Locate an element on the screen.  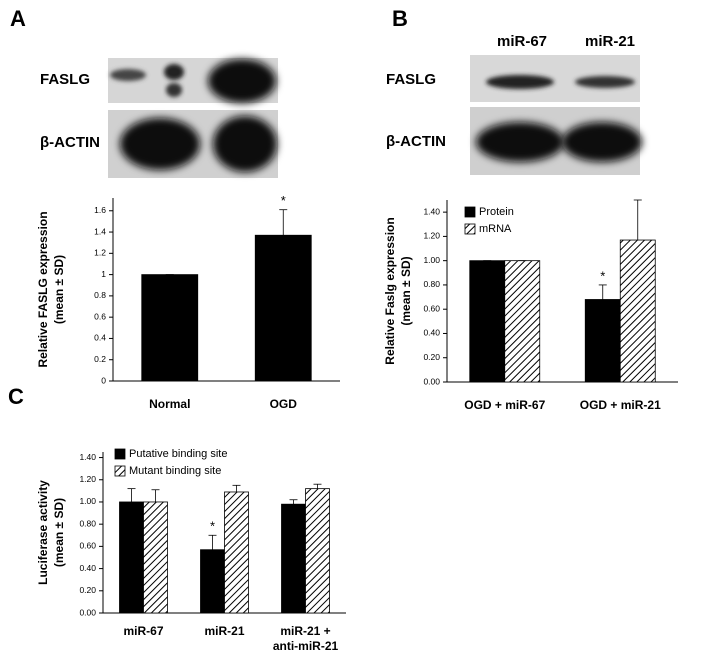
x-tick-label: miR-67 is located at coordinates (143, 631).